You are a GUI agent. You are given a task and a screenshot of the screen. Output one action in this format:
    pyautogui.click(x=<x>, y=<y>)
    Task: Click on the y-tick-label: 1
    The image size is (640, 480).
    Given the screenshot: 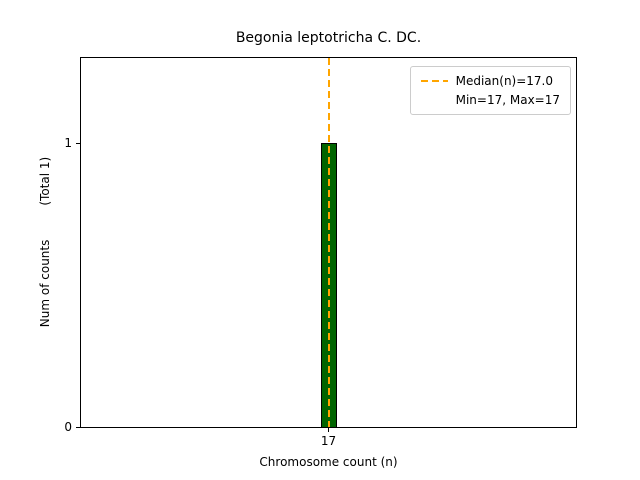 What is the action you would take?
    pyautogui.click(x=68, y=143)
    